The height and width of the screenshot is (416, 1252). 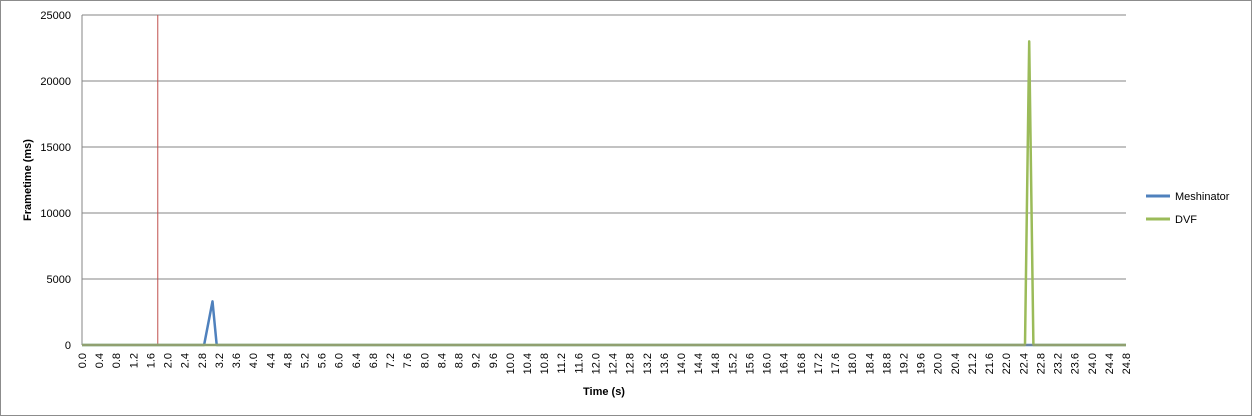 What do you see at coordinates (699, 363) in the screenshot?
I see `x-tick-label-36: 14.4` at bounding box center [699, 363].